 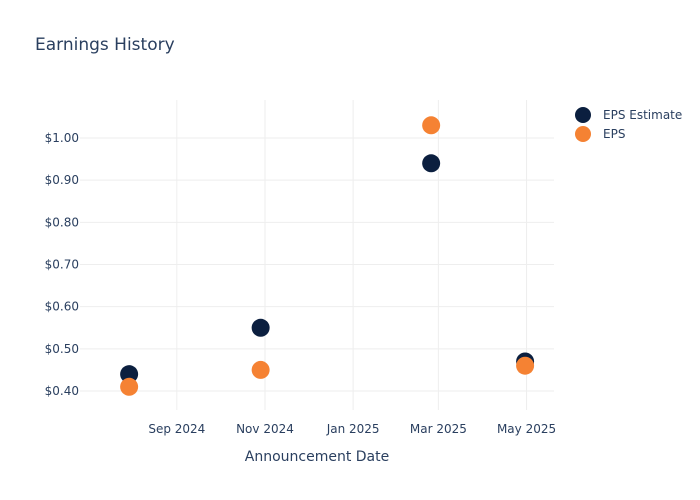 I want to click on legend-item-eps-estimate: EPS Estimate, so click(x=628, y=115).